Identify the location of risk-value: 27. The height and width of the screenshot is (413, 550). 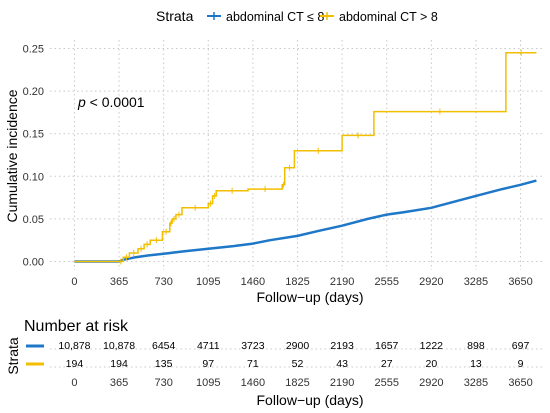
(387, 364).